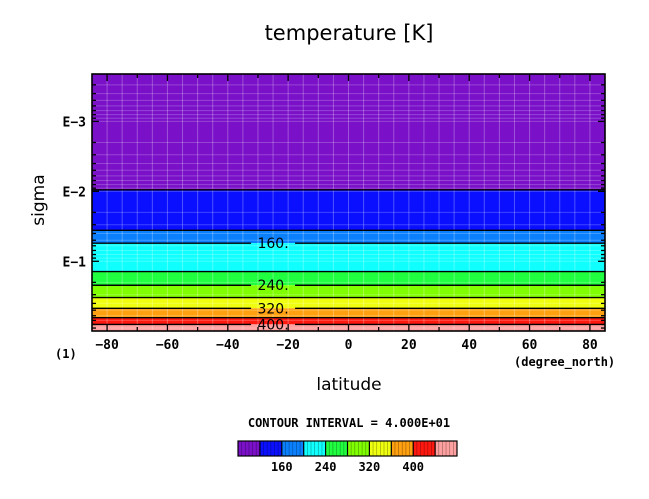  What do you see at coordinates (39, 199) in the screenshot?
I see `y-axis-label: sigma` at bounding box center [39, 199].